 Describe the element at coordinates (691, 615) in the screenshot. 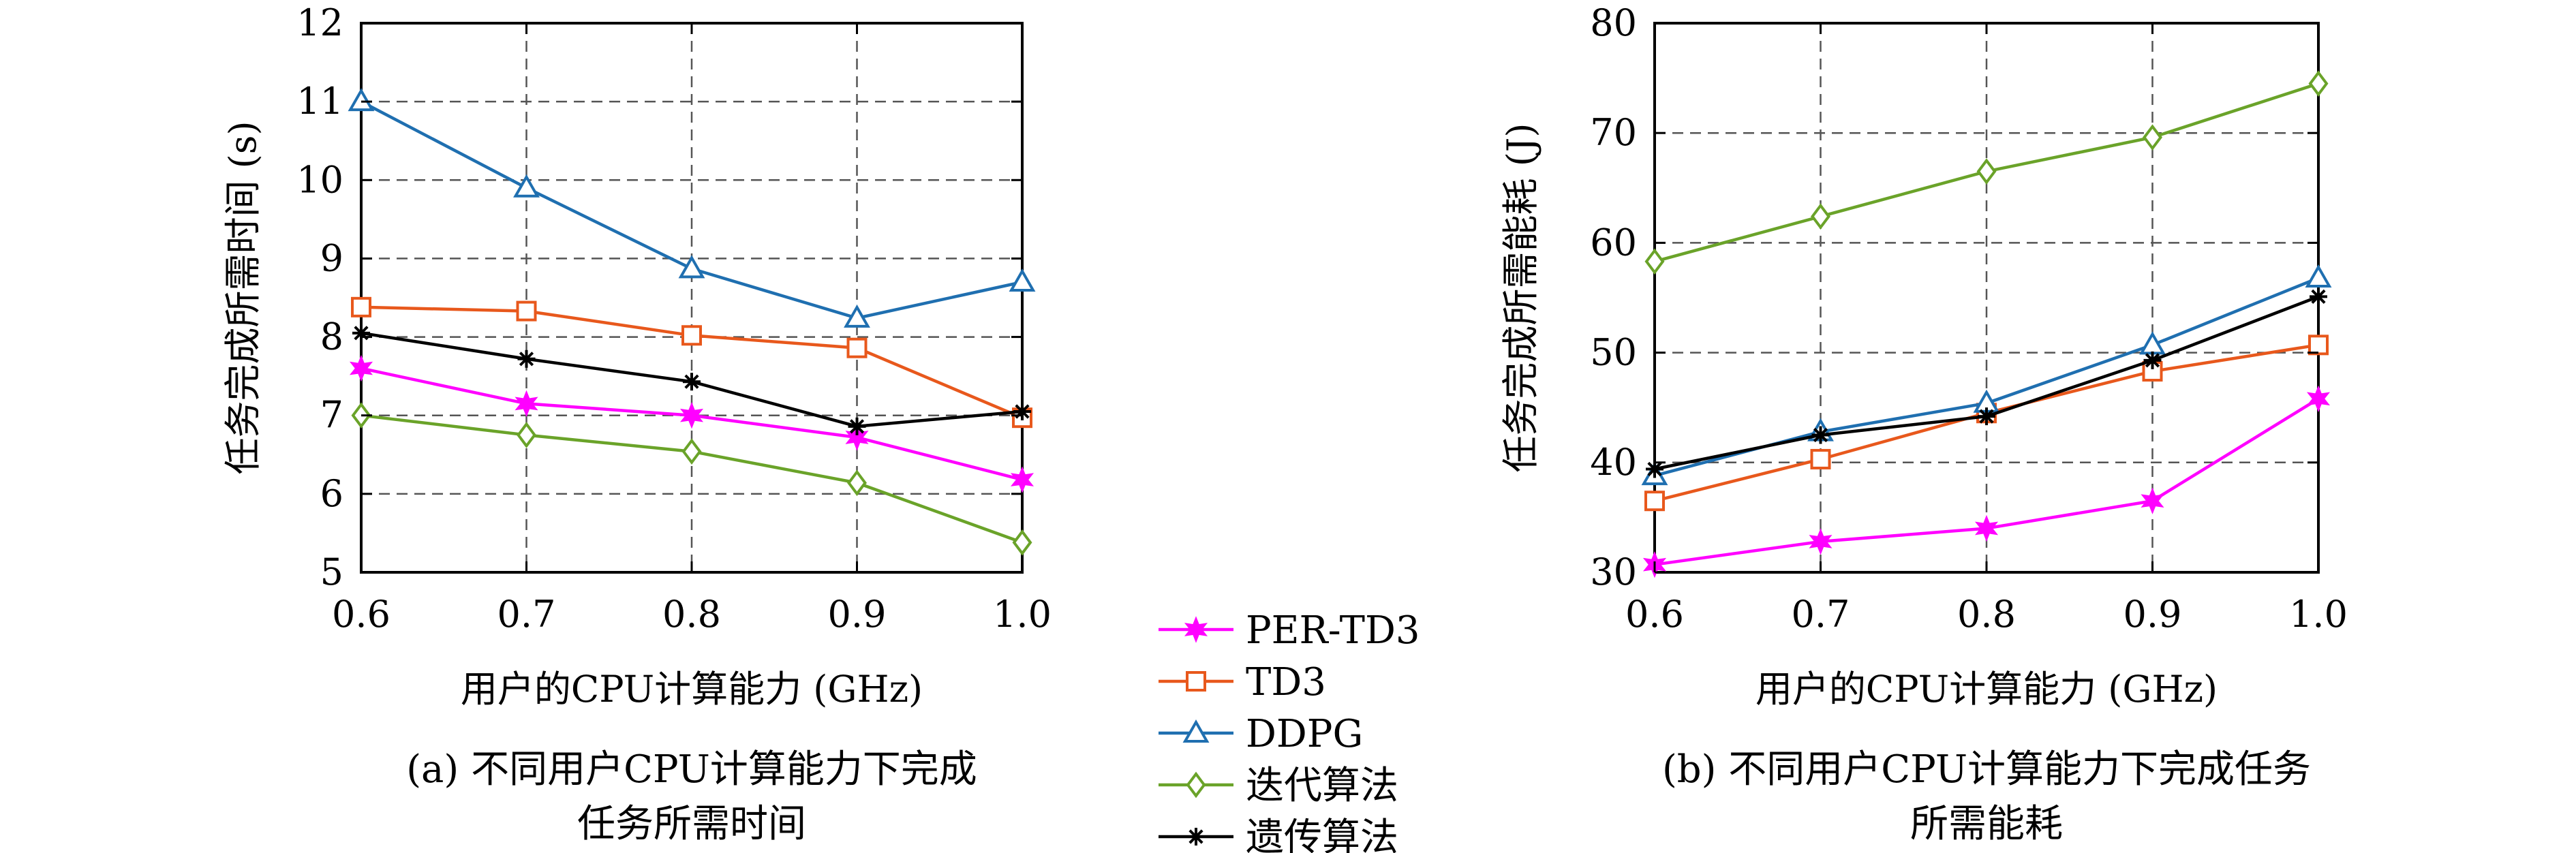

I see `chart-a-xtick-label: 0.8` at that location.